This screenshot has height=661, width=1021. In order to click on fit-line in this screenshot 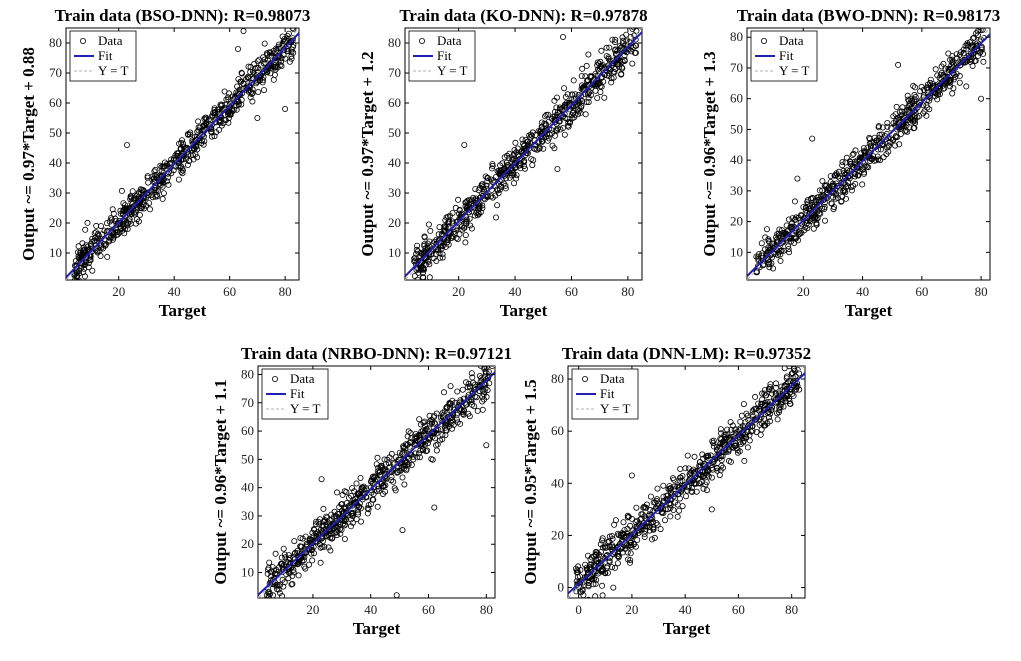, I will do `click(686, 483)`.